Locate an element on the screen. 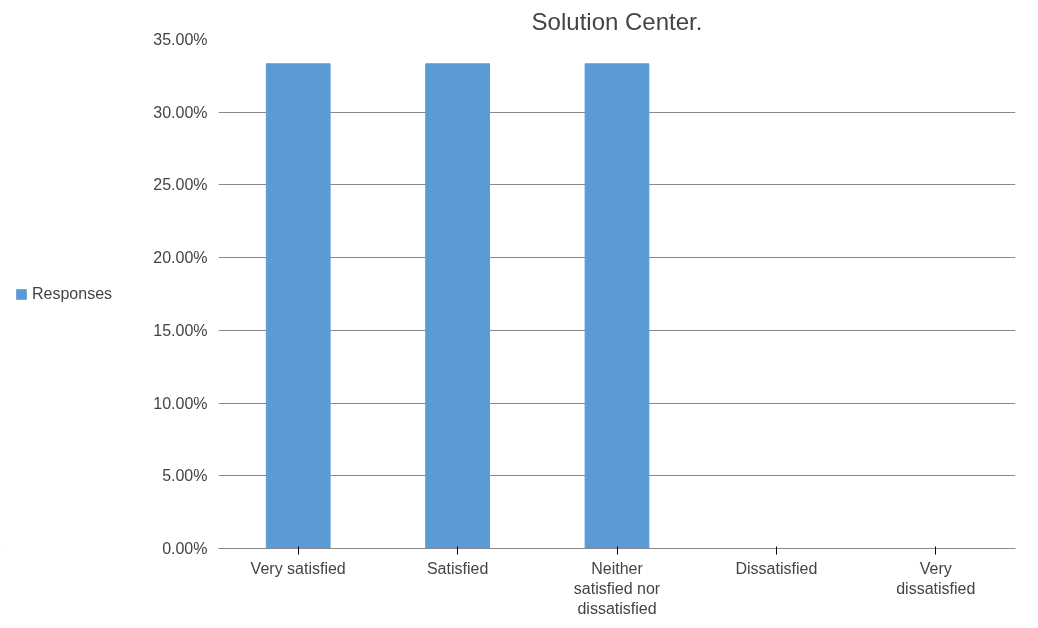 This screenshot has height=628, width=1038. legend-label: Responses is located at coordinates (72, 293).